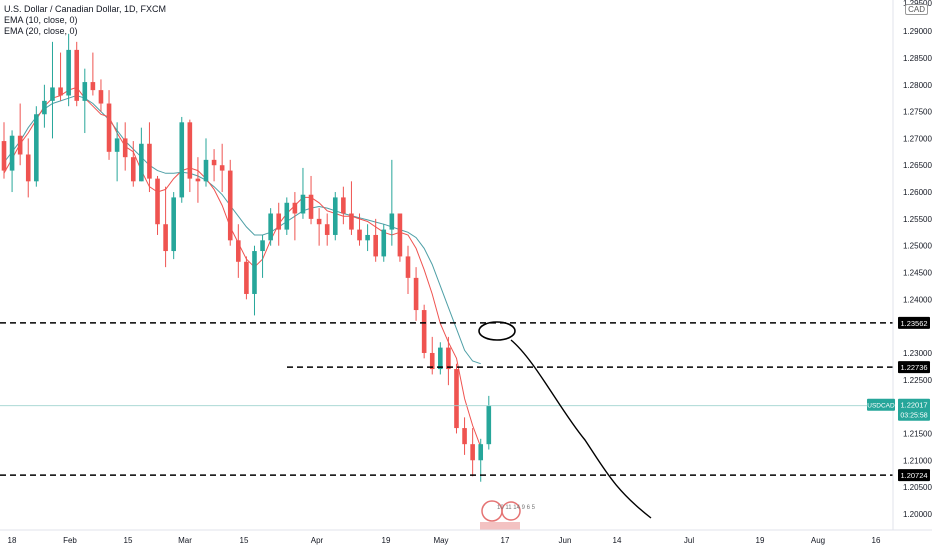  I want to click on level-price-tag, so click(914, 475).